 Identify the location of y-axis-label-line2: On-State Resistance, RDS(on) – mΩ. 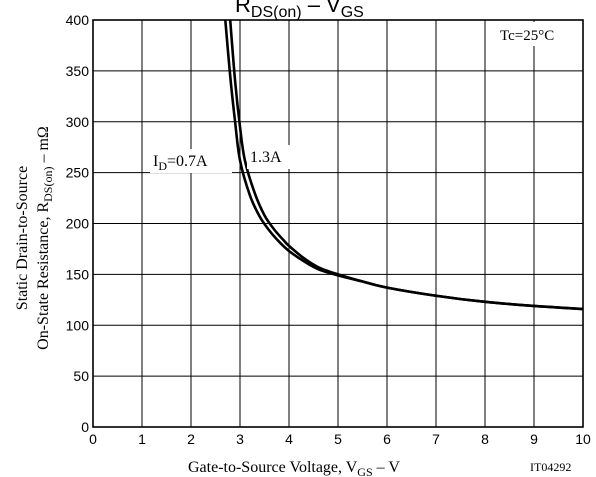
(45, 238).